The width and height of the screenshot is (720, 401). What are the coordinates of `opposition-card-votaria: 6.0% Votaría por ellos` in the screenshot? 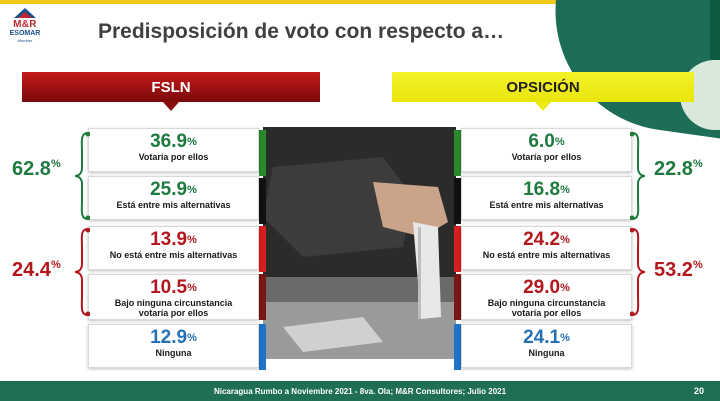 It's located at (546, 150).